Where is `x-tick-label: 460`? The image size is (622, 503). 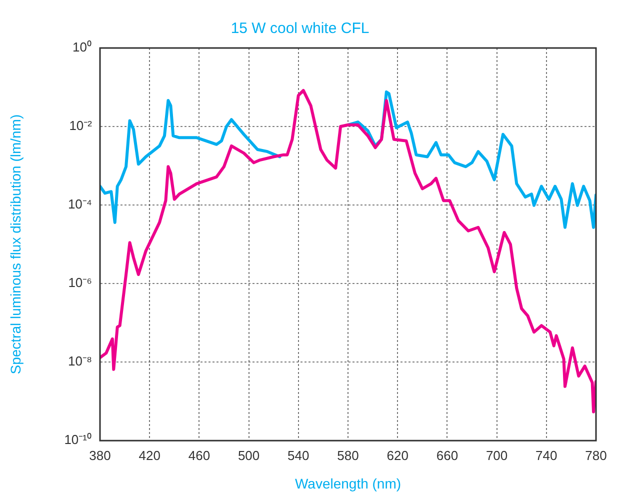 x-tick-label: 460 is located at coordinates (199, 455).